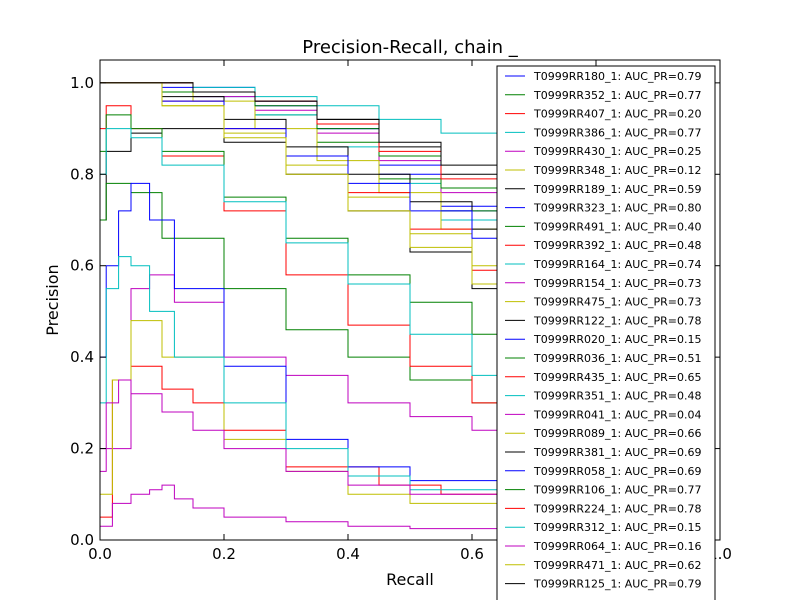 This screenshot has width=800, height=600. What do you see at coordinates (617, 565) in the screenshot?
I see `legend-label: T0999RR471_1: AUC_PR=0.62` at bounding box center [617, 565].